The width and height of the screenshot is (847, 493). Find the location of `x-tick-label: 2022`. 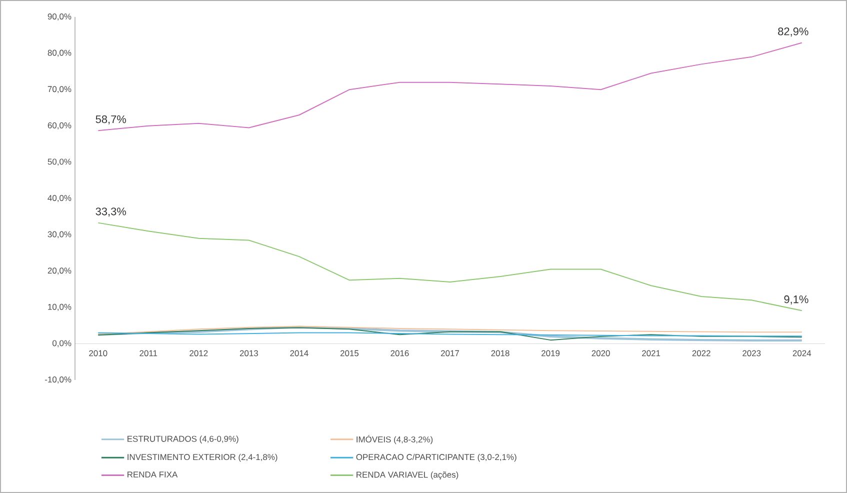

x-tick-label: 2022 is located at coordinates (701, 353).